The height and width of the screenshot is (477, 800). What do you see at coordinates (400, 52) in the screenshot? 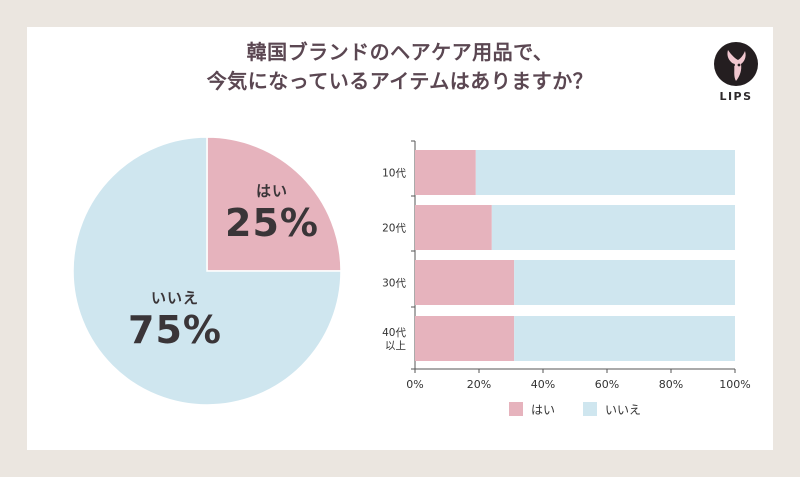
I see `title-line-1: 韓国ブランドのヘアケア用品で、` at bounding box center [400, 52].